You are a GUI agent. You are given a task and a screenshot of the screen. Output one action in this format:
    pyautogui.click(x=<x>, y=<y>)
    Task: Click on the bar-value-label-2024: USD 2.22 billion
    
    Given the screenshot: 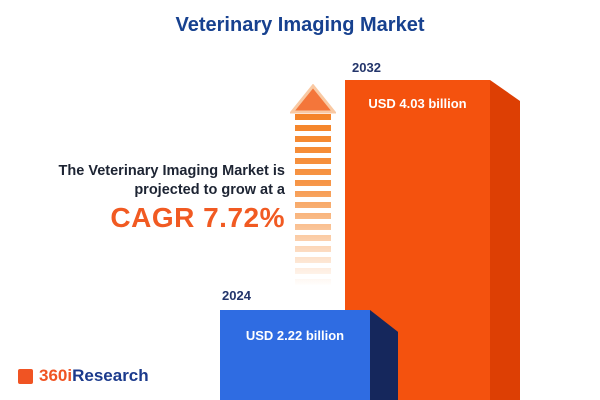 What is the action you would take?
    pyautogui.click(x=295, y=335)
    